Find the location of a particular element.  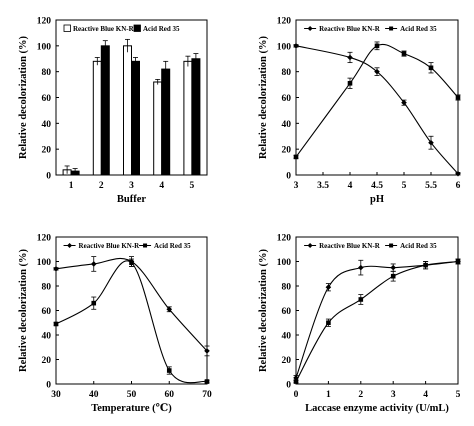

x-axis-label: Laccase enzyme activity (U/mL) is located at coordinates (377, 408).